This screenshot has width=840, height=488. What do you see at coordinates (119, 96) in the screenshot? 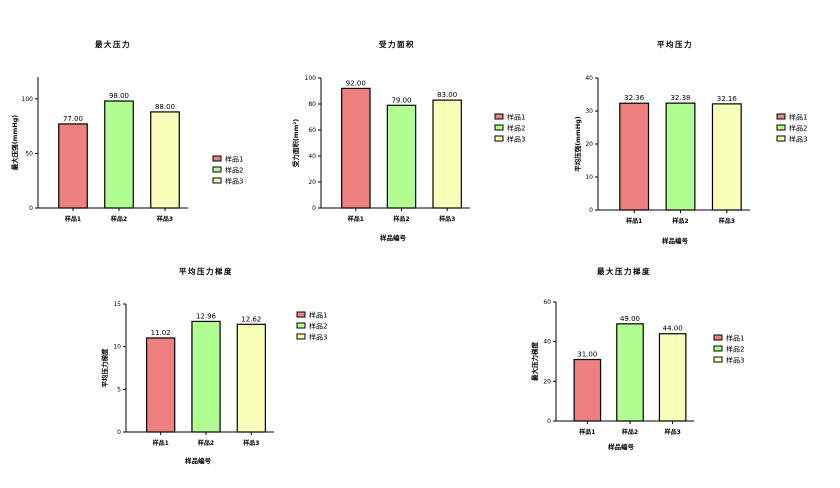
I see `data-label: 98.00` at bounding box center [119, 96].